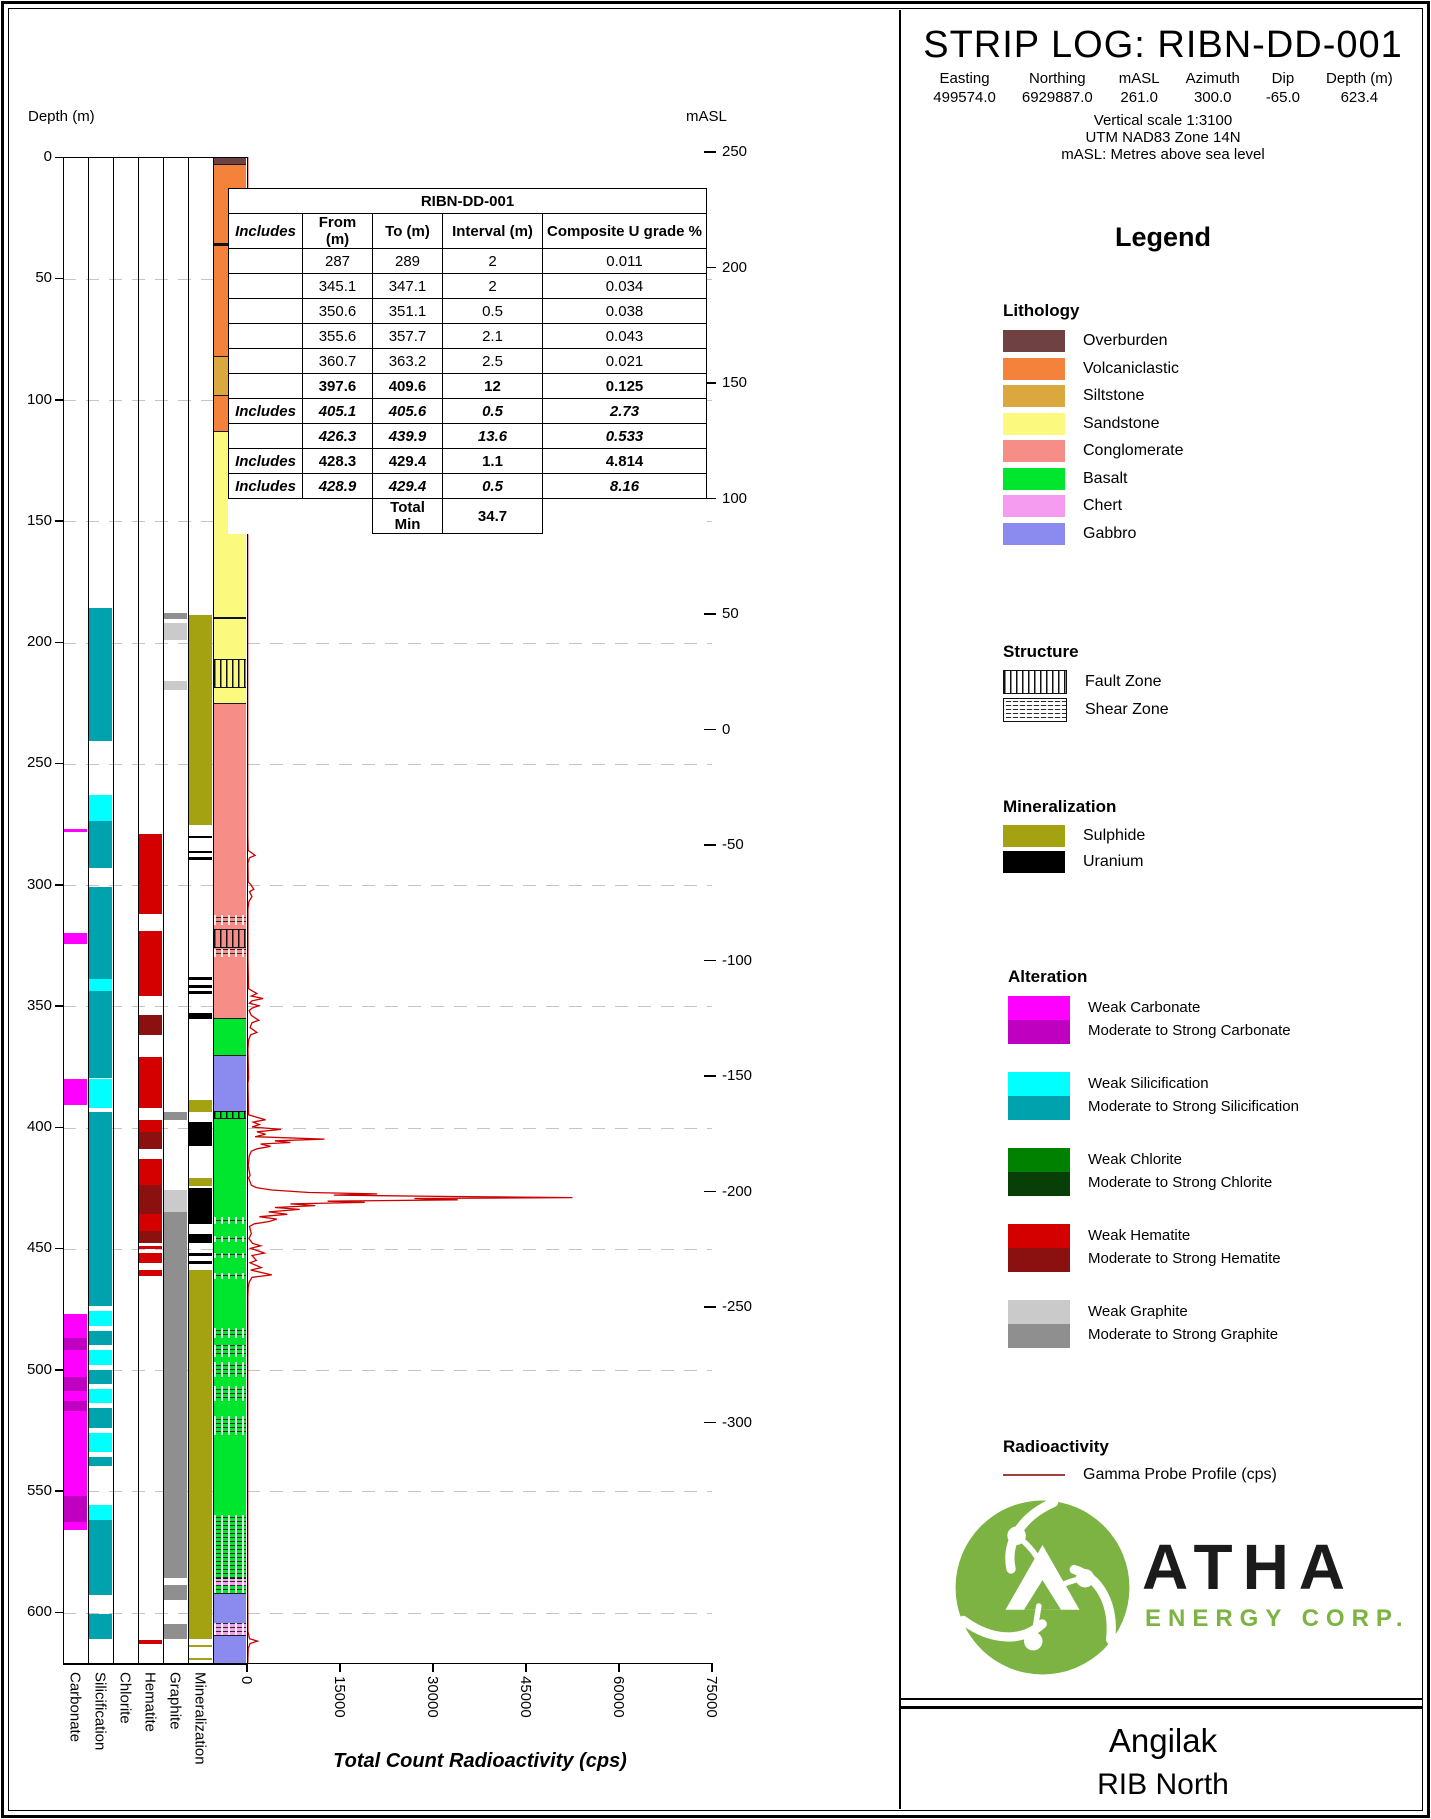 This screenshot has width=1431, height=1819. What do you see at coordinates (1139, 1235) in the screenshot?
I see `weak-label: Weak Hematite` at bounding box center [1139, 1235].